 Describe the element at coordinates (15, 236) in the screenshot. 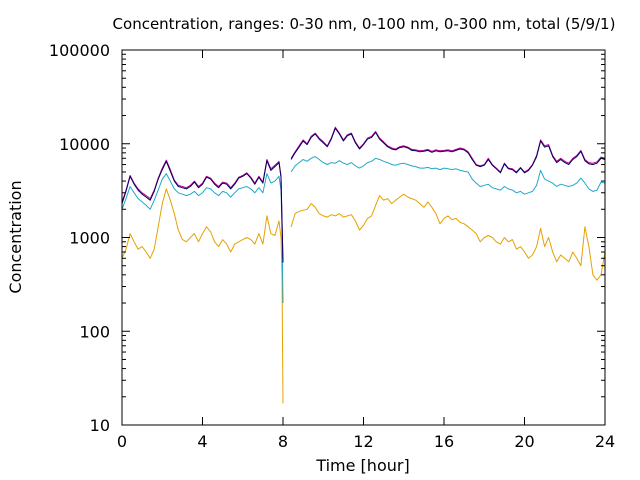

I see `y-axis-label: Concentration` at that location.